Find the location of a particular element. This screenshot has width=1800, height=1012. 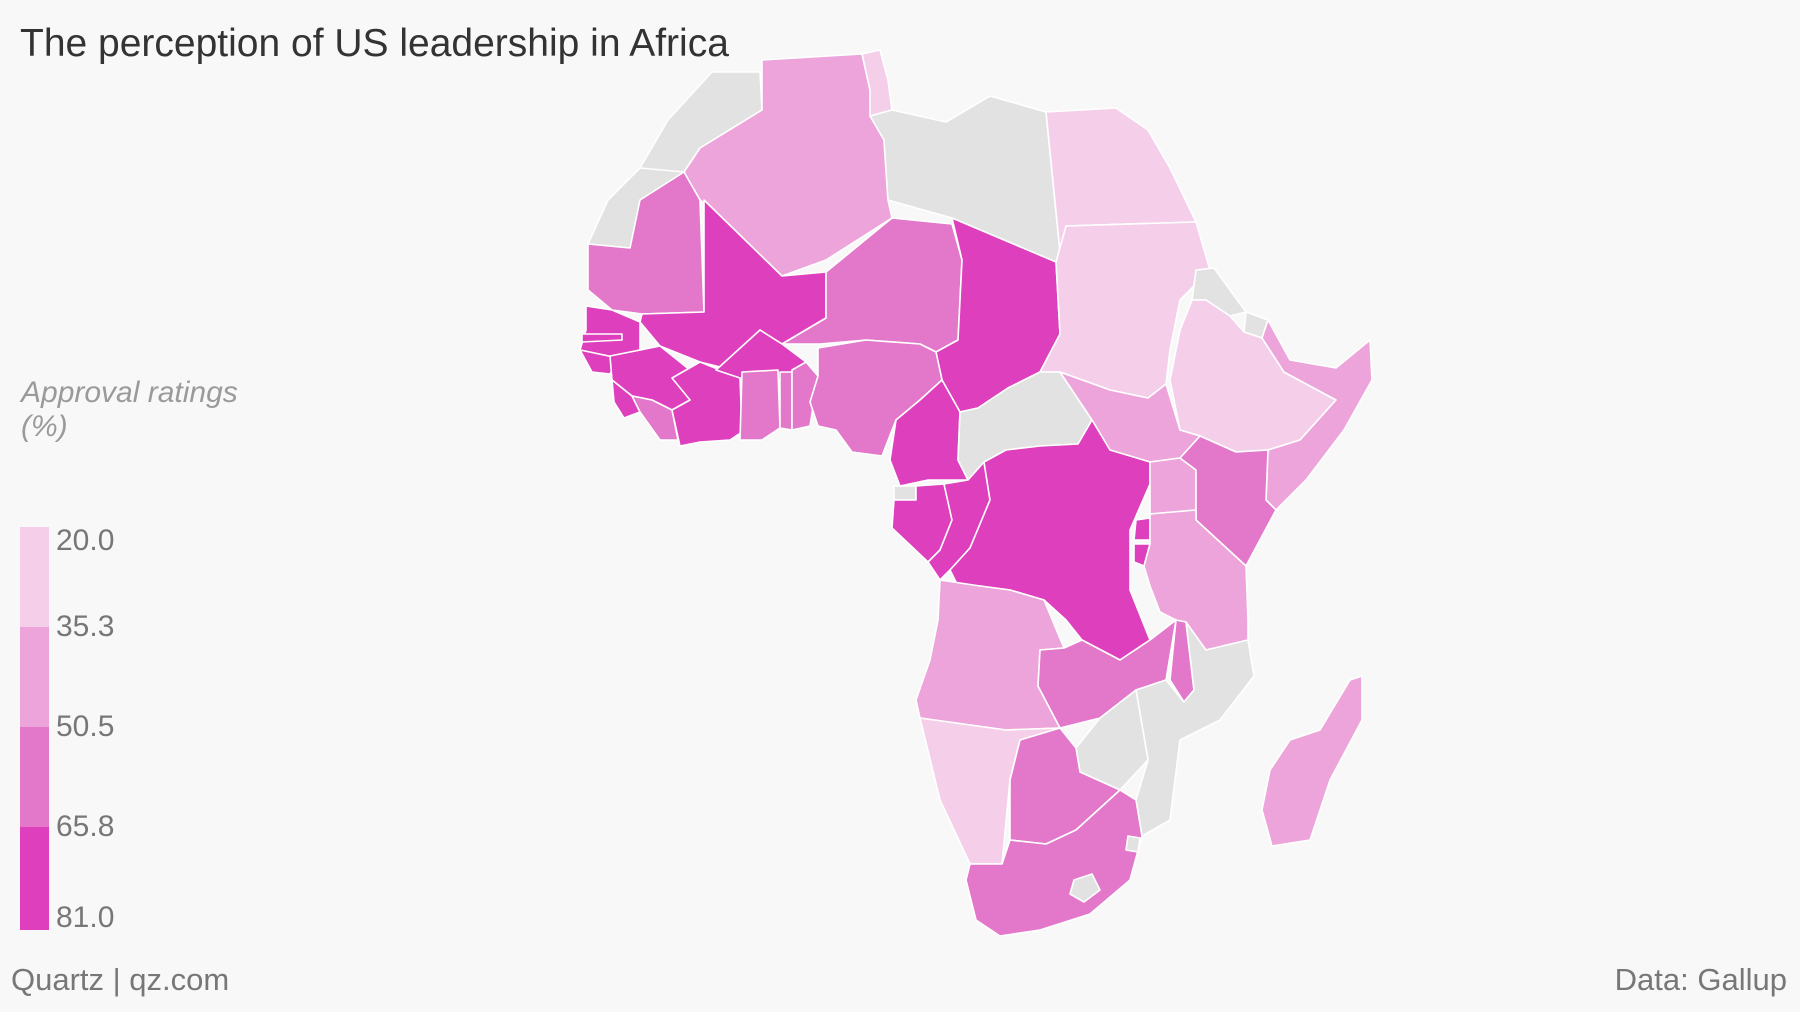

legend-tick-label: 65.8 is located at coordinates (85, 826).